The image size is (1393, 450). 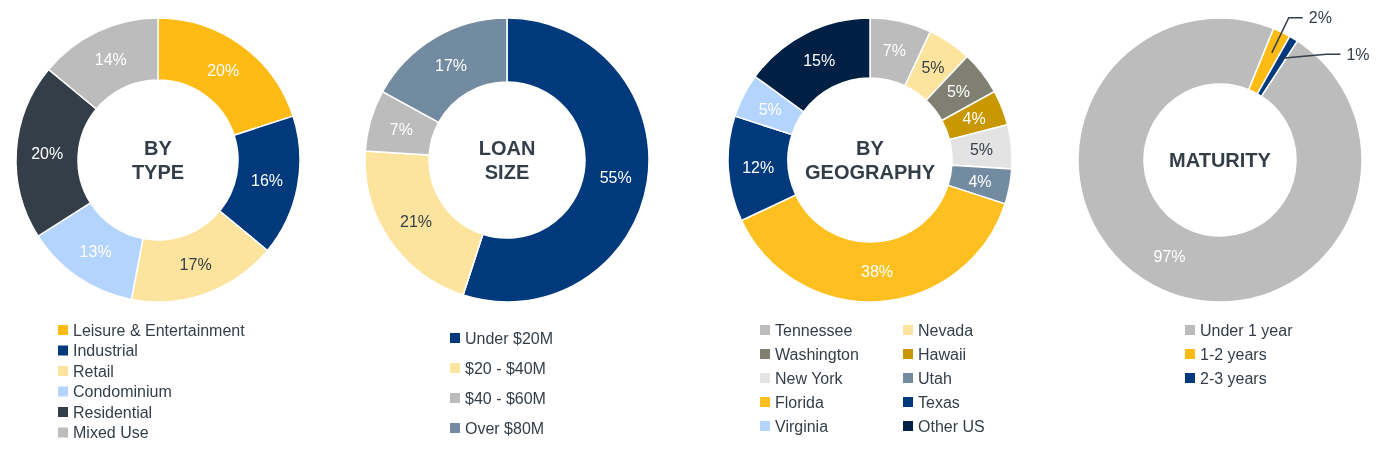 I want to click on legend-label: Other US, so click(x=951, y=426).